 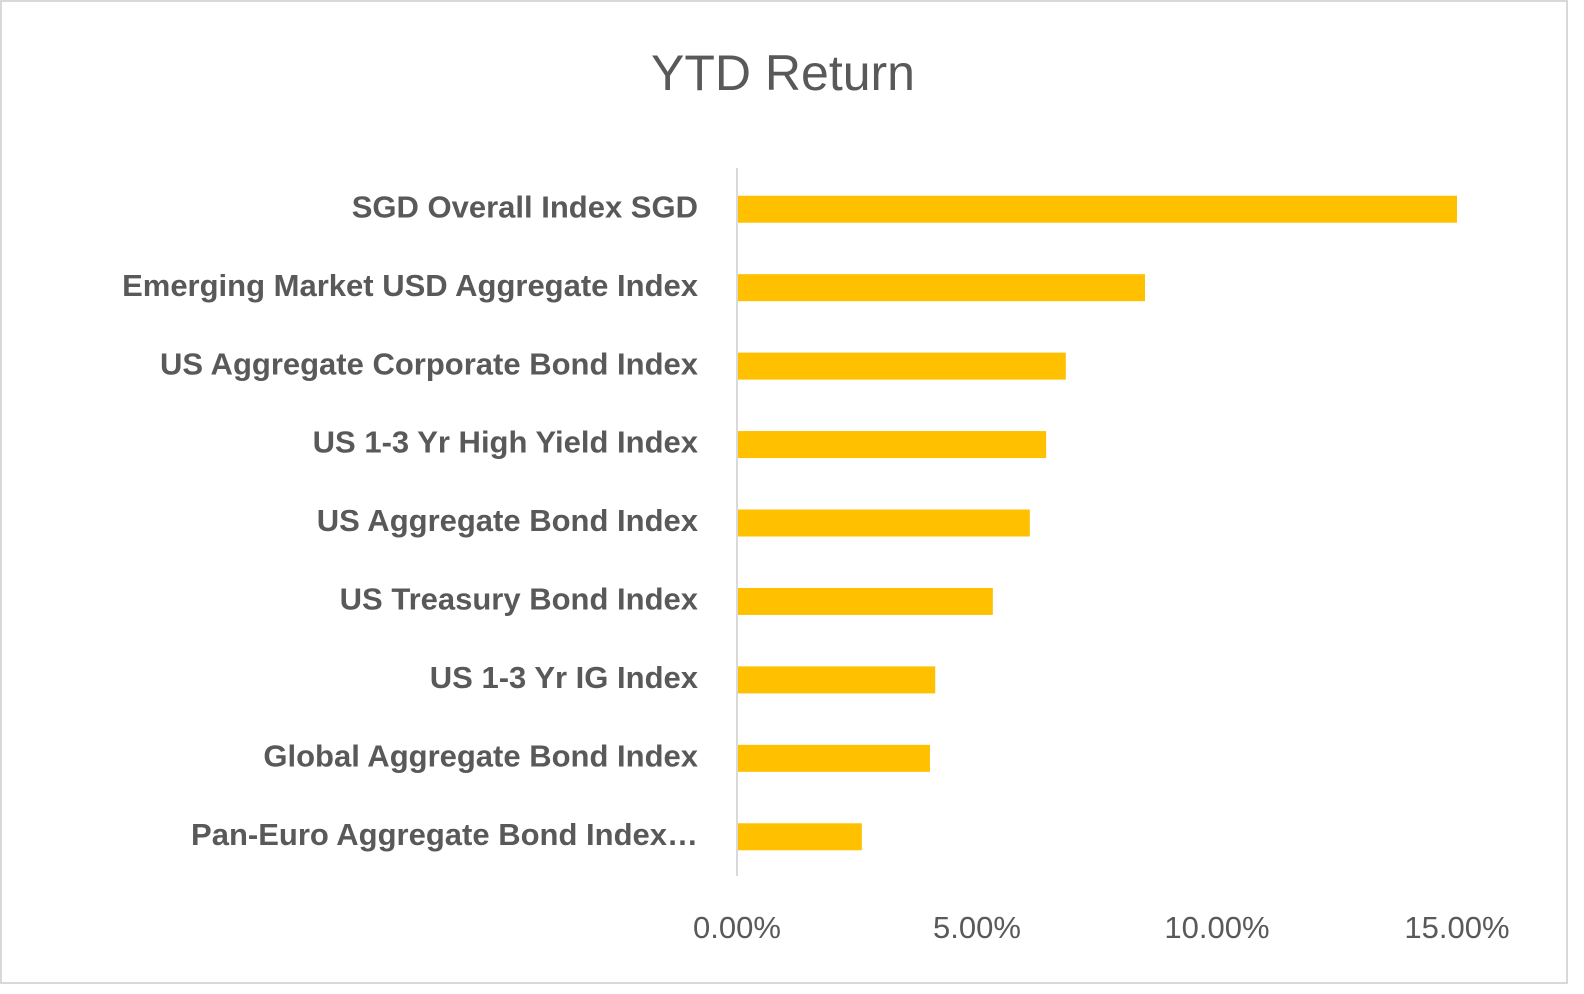 I want to click on y-tick-label: US 1-3 Yr High Yield Index, so click(x=506, y=442).